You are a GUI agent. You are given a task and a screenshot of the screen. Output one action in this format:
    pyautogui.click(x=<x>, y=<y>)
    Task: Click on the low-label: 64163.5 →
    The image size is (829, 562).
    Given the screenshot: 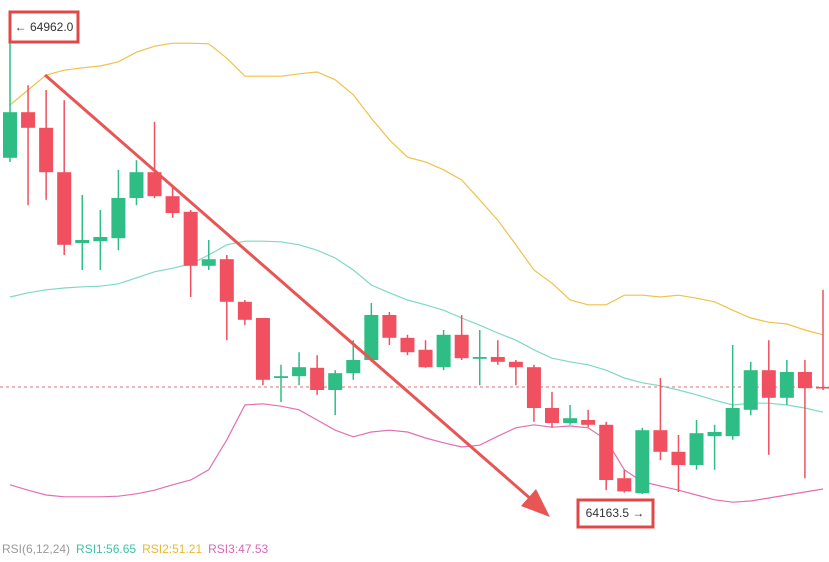 What is the action you would take?
    pyautogui.click(x=615, y=513)
    